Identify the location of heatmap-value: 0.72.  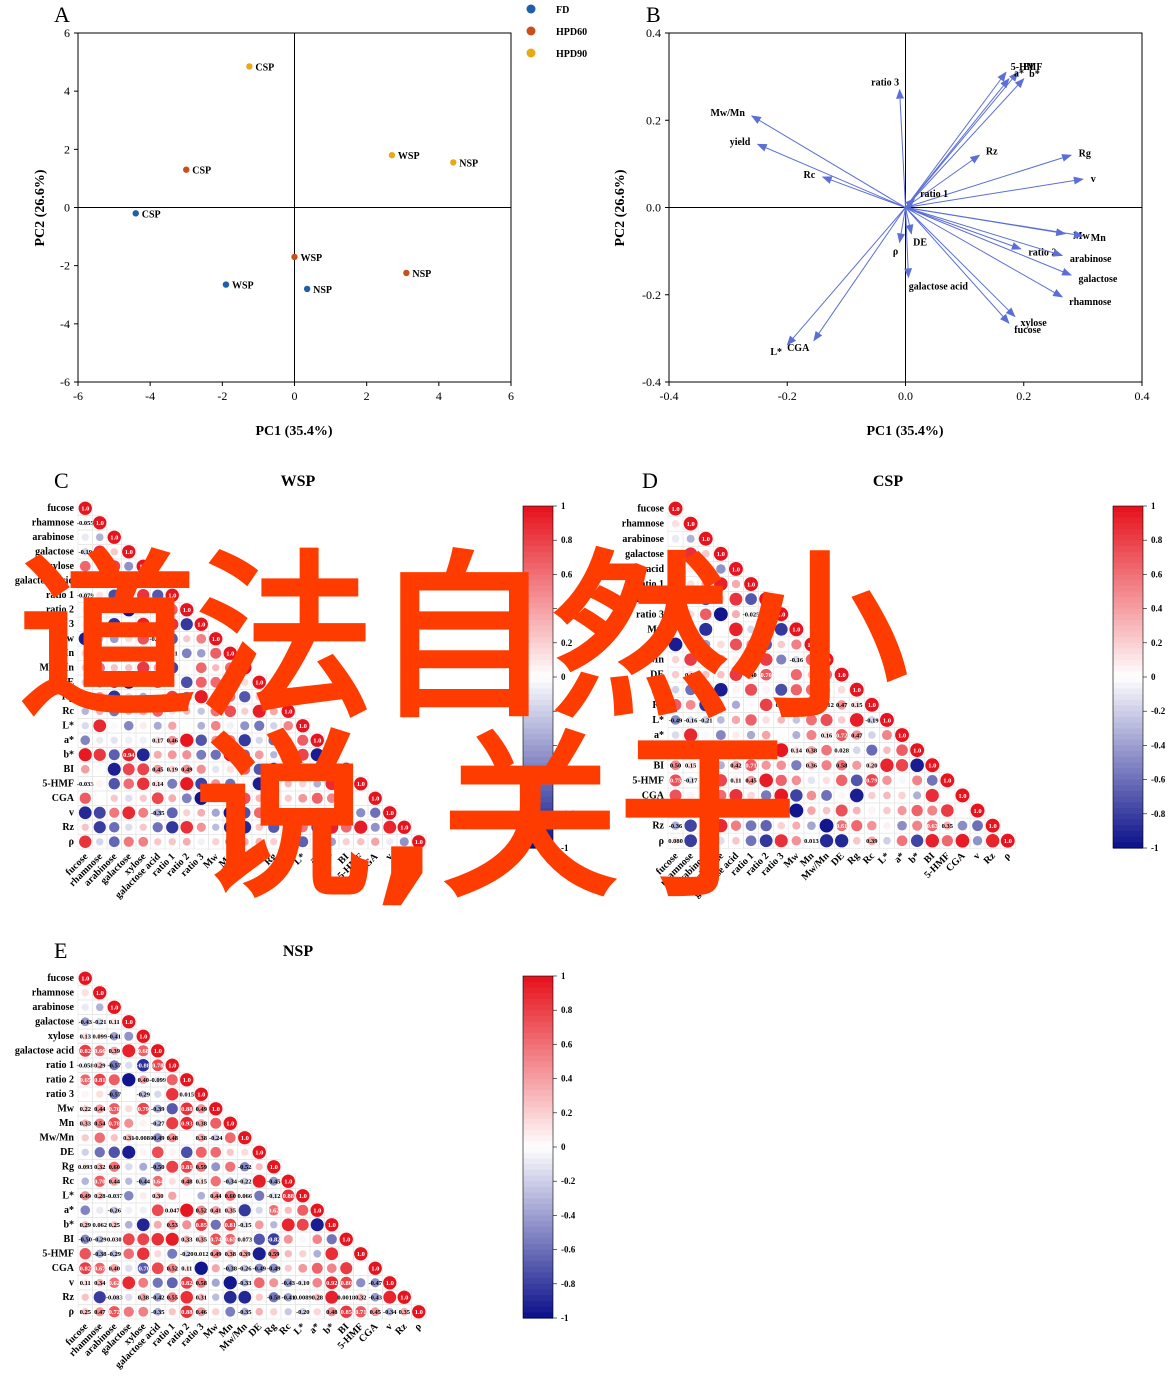
(114, 1312).